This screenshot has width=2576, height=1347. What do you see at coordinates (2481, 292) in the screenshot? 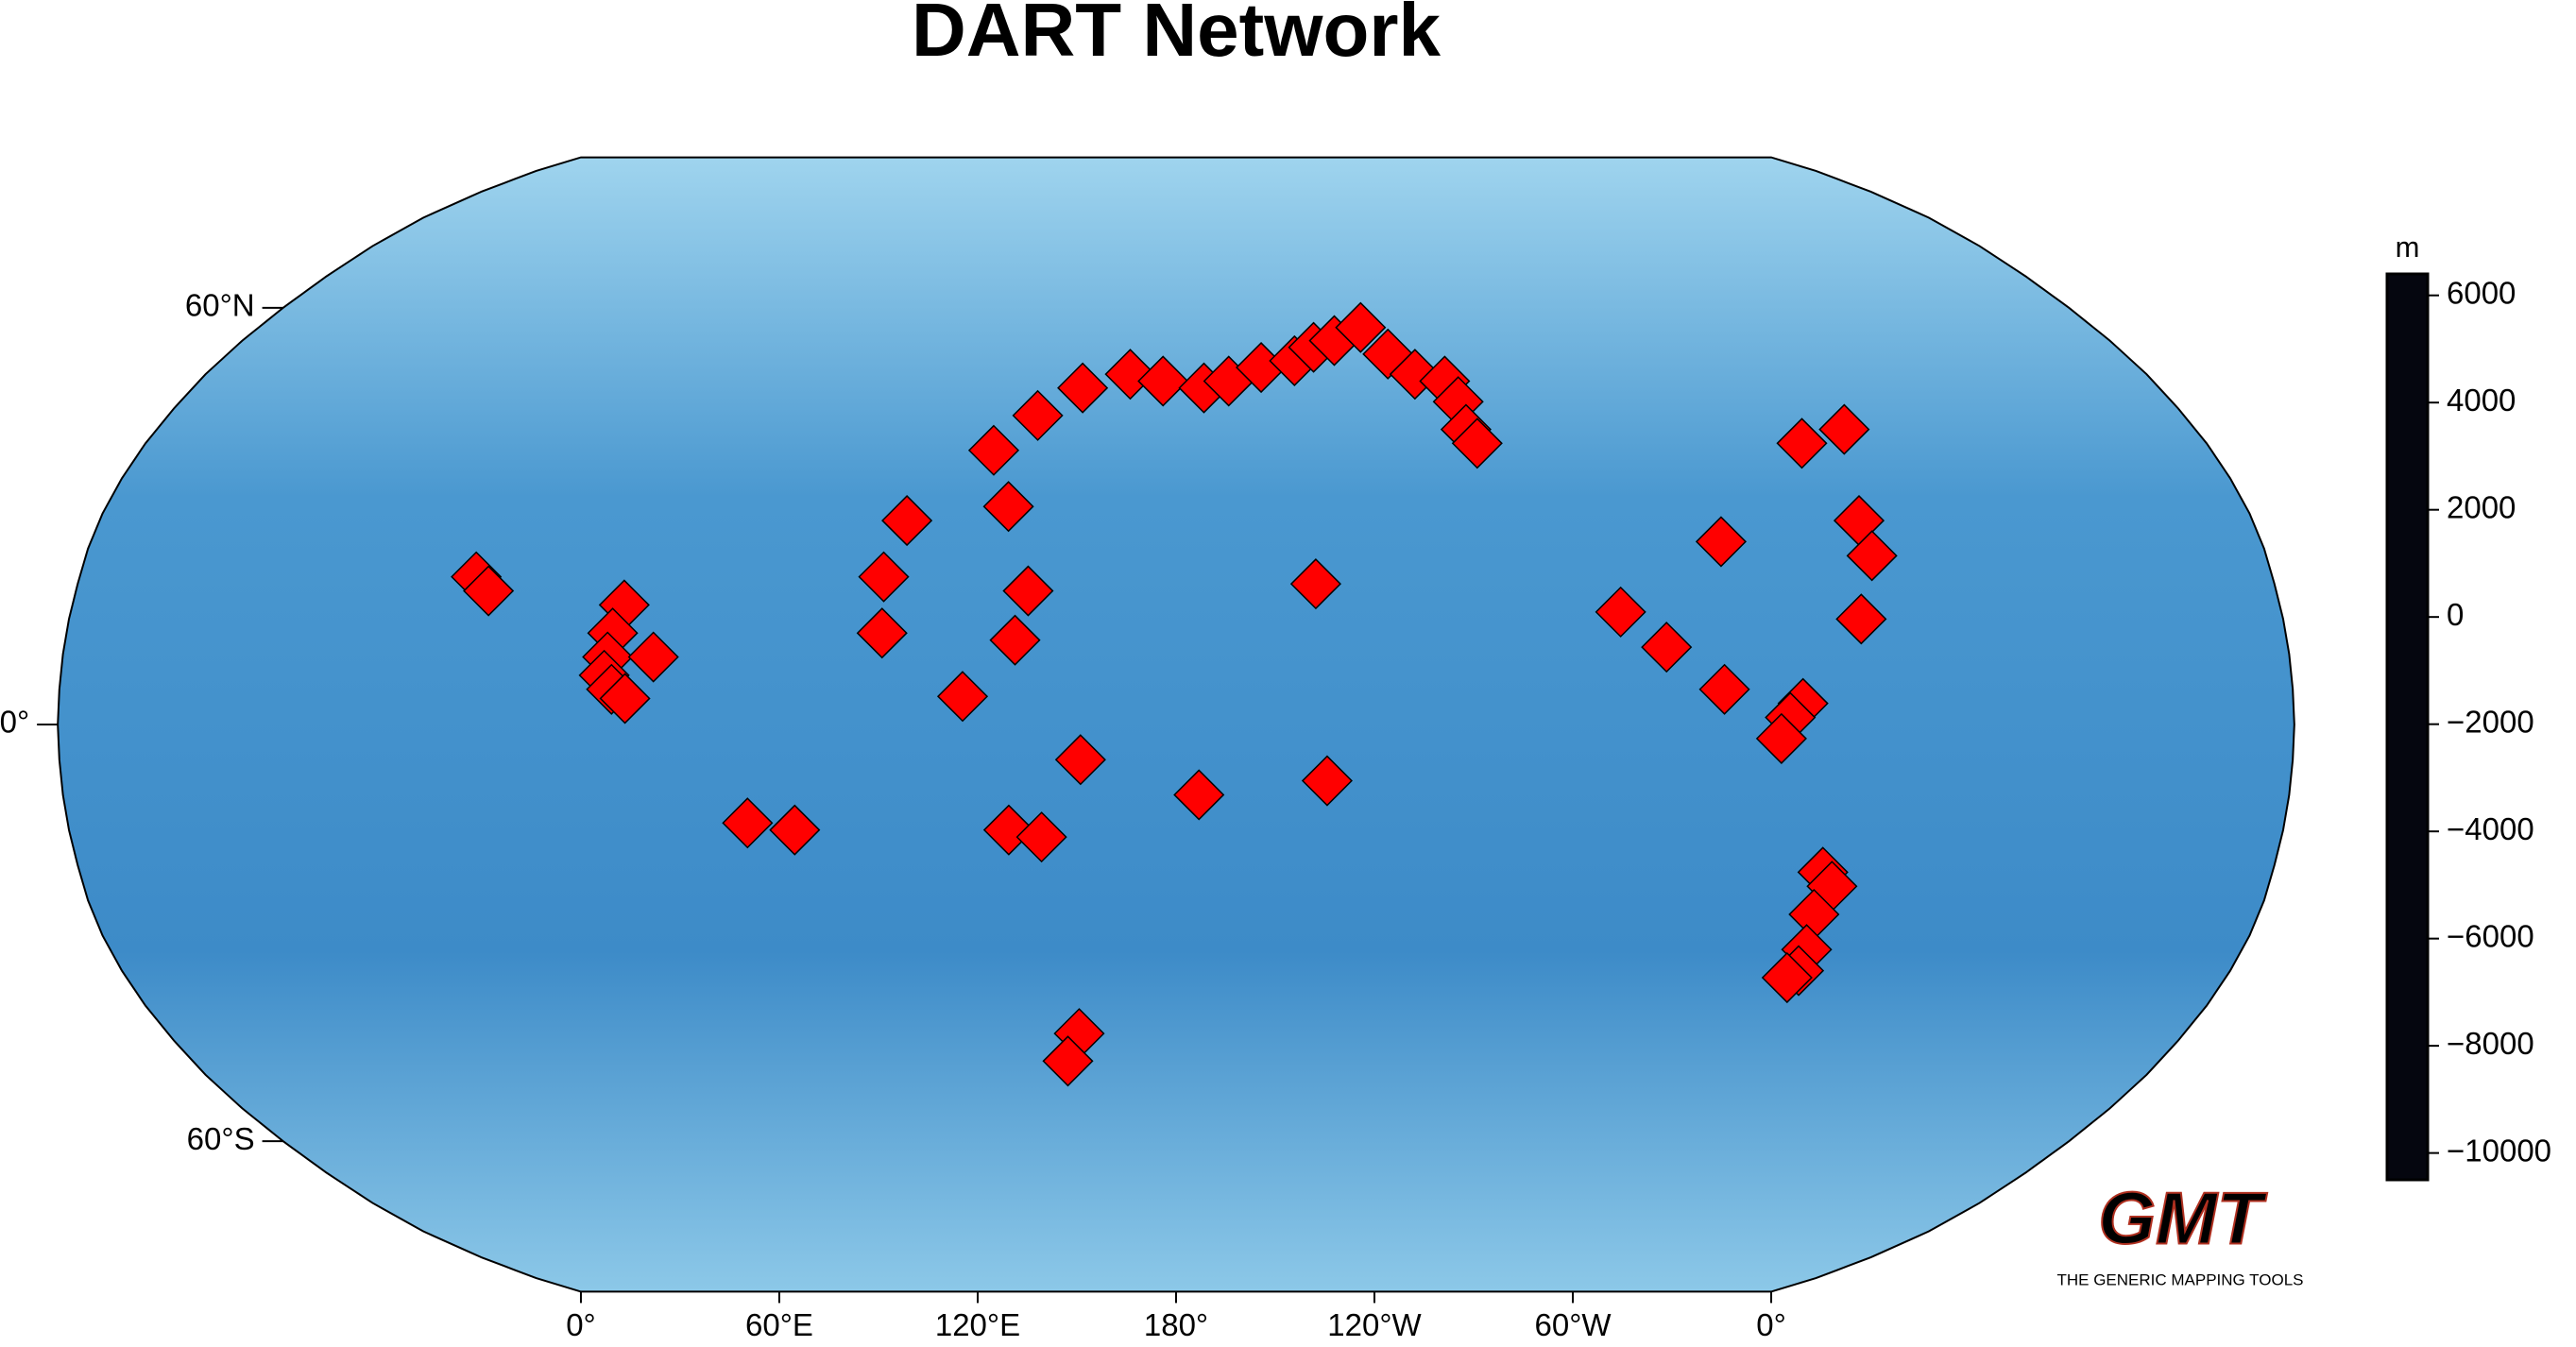
I see `colorbar-tick-label: 6000` at bounding box center [2481, 292].